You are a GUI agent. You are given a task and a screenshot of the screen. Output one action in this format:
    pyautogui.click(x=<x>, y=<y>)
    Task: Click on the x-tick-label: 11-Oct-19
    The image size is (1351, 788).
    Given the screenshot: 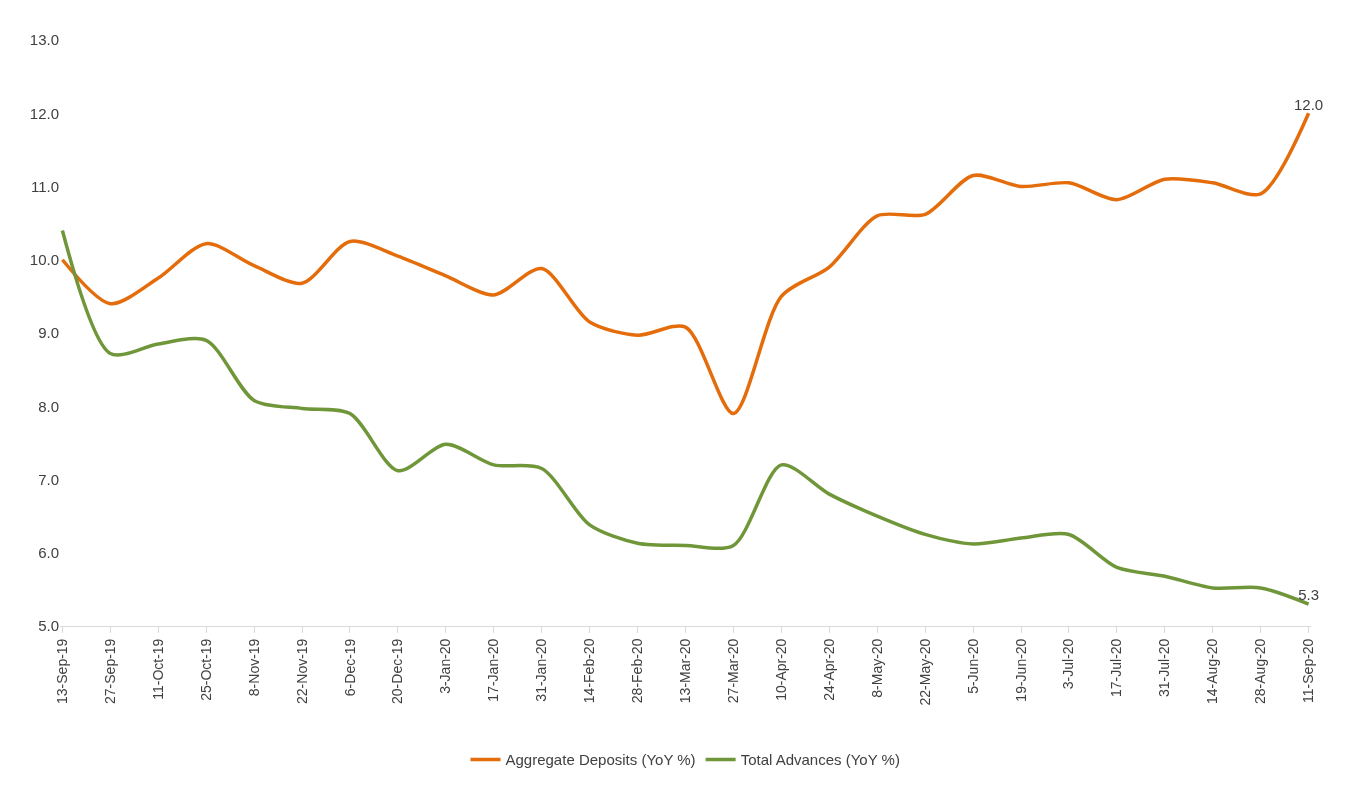 What is the action you would take?
    pyautogui.click(x=157, y=669)
    